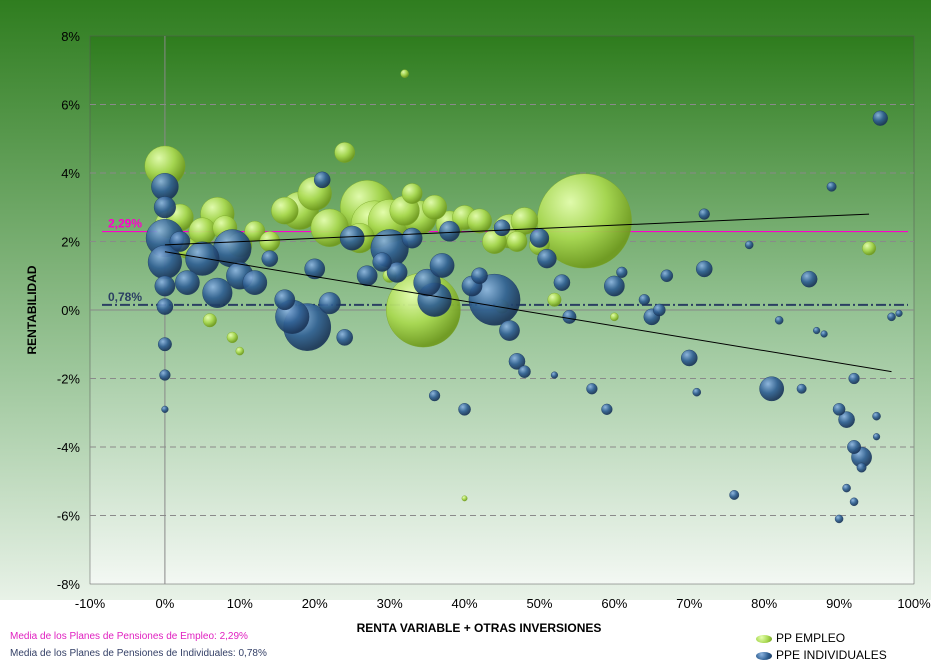 This screenshot has width=931, height=669. I want to click on y-tick-label: 6%, so click(70, 105).